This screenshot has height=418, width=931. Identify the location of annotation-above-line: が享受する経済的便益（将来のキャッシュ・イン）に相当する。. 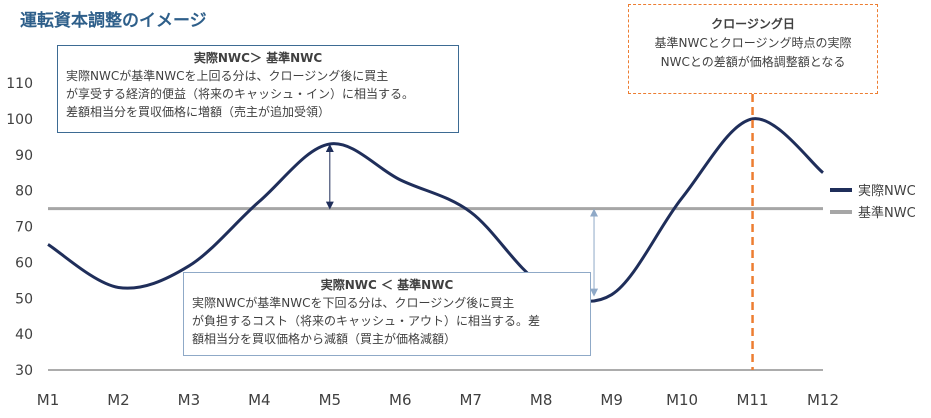
(240, 94).